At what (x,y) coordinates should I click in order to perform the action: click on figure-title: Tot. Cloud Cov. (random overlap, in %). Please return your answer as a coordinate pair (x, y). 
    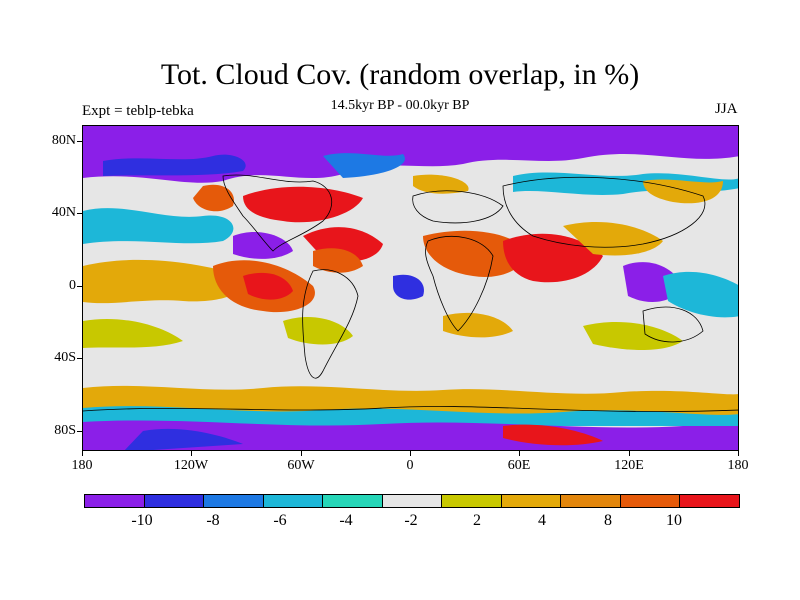
    Looking at the image, I should click on (400, 74).